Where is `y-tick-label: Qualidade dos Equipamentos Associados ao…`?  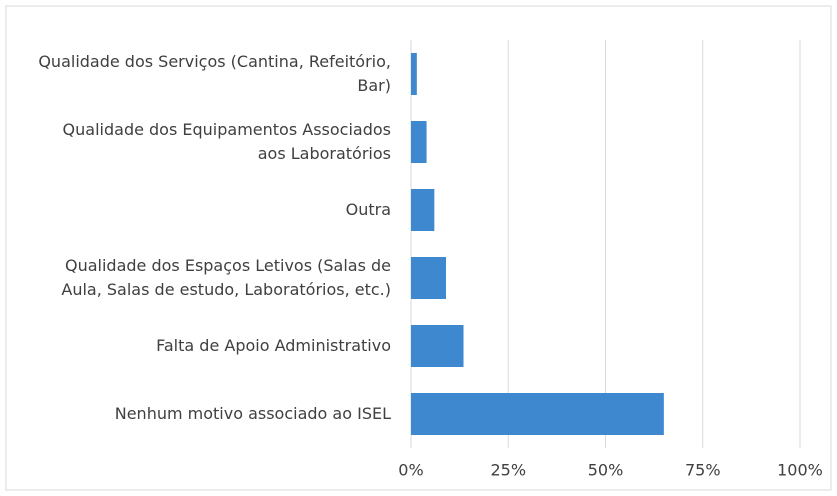 y-tick-label: Qualidade dos Equipamentos Associados ao… is located at coordinates (226, 141).